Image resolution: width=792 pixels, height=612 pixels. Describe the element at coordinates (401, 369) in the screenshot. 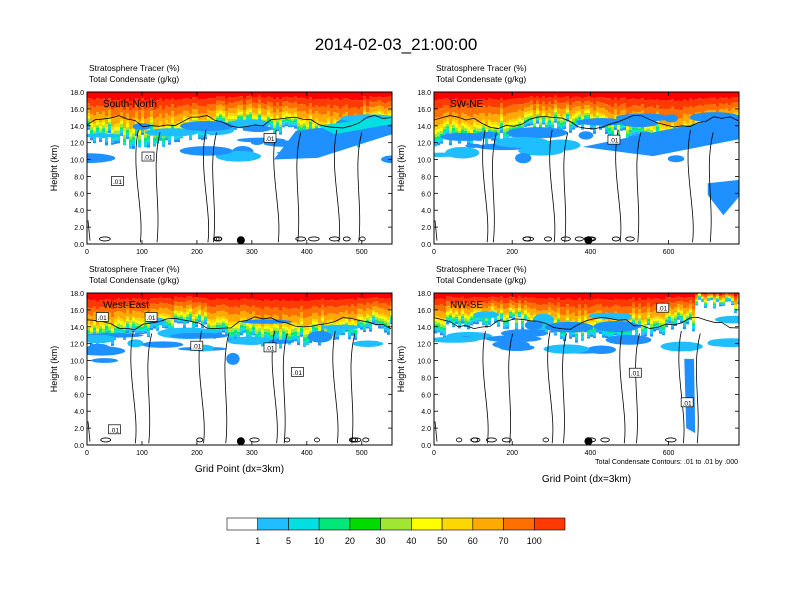

I see `y-axis-label: Height (km)` at that location.